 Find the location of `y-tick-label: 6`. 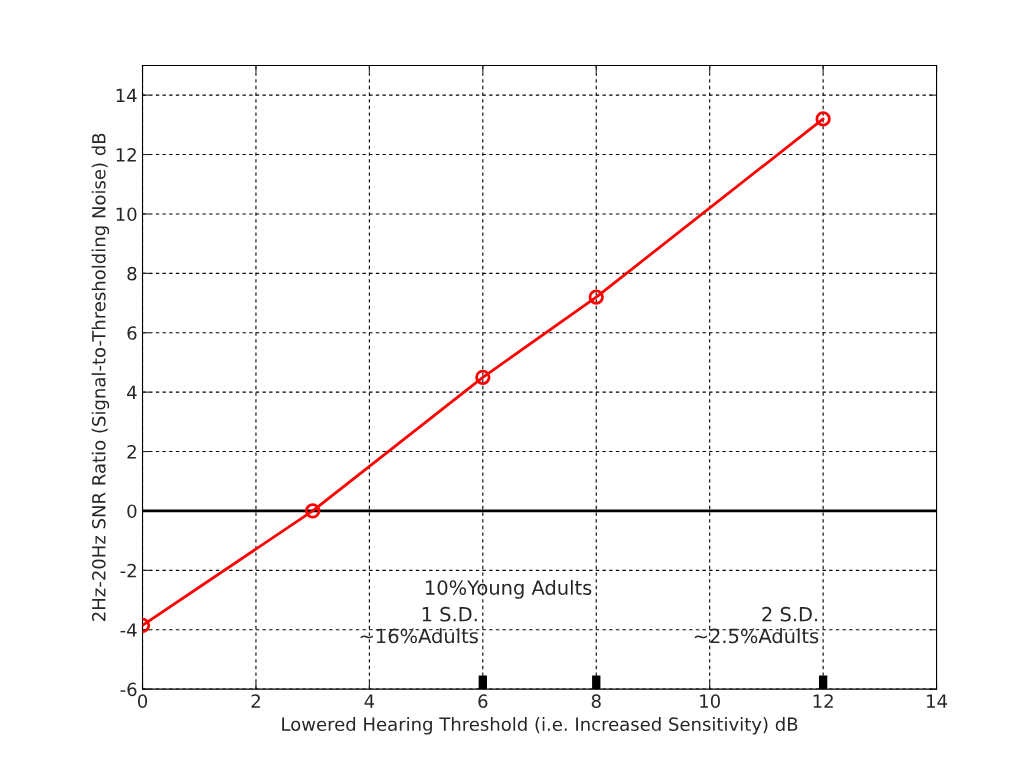

y-tick-label: 6 is located at coordinates (132, 333).